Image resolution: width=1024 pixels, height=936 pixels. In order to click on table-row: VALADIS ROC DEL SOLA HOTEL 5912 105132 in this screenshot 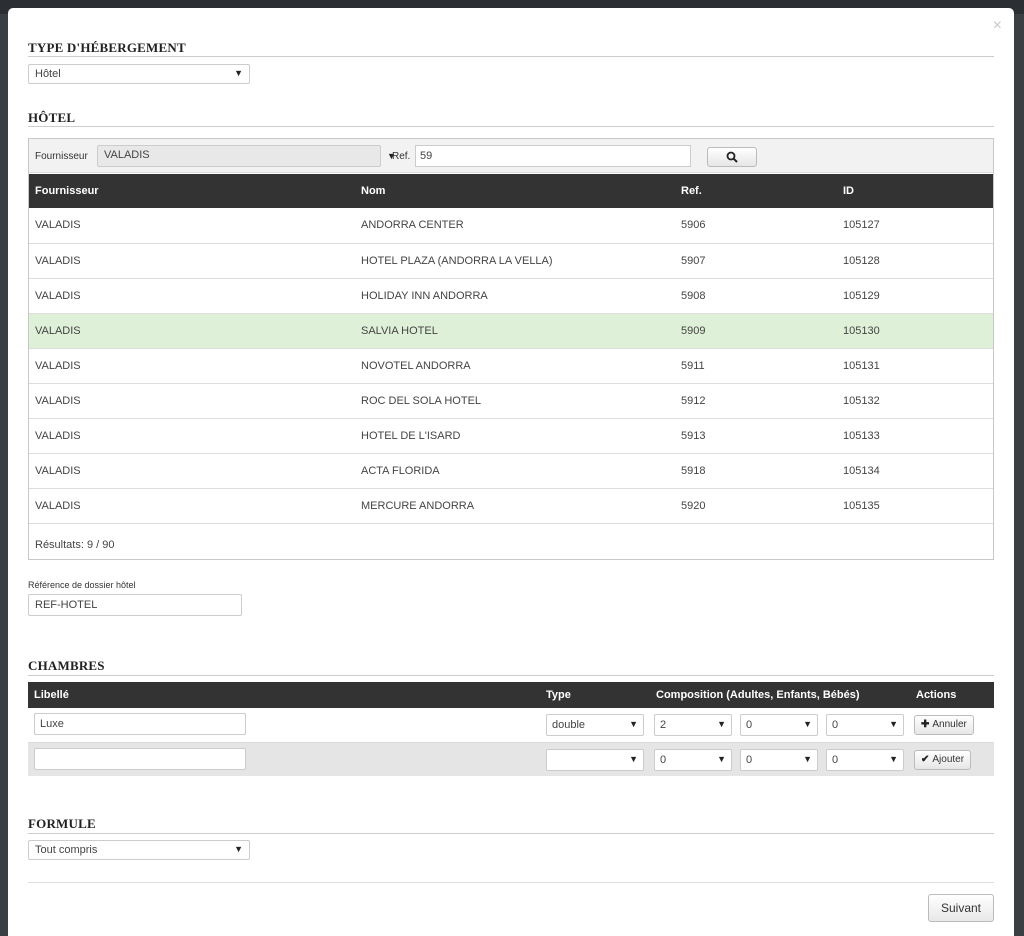, I will do `click(511, 401)`.